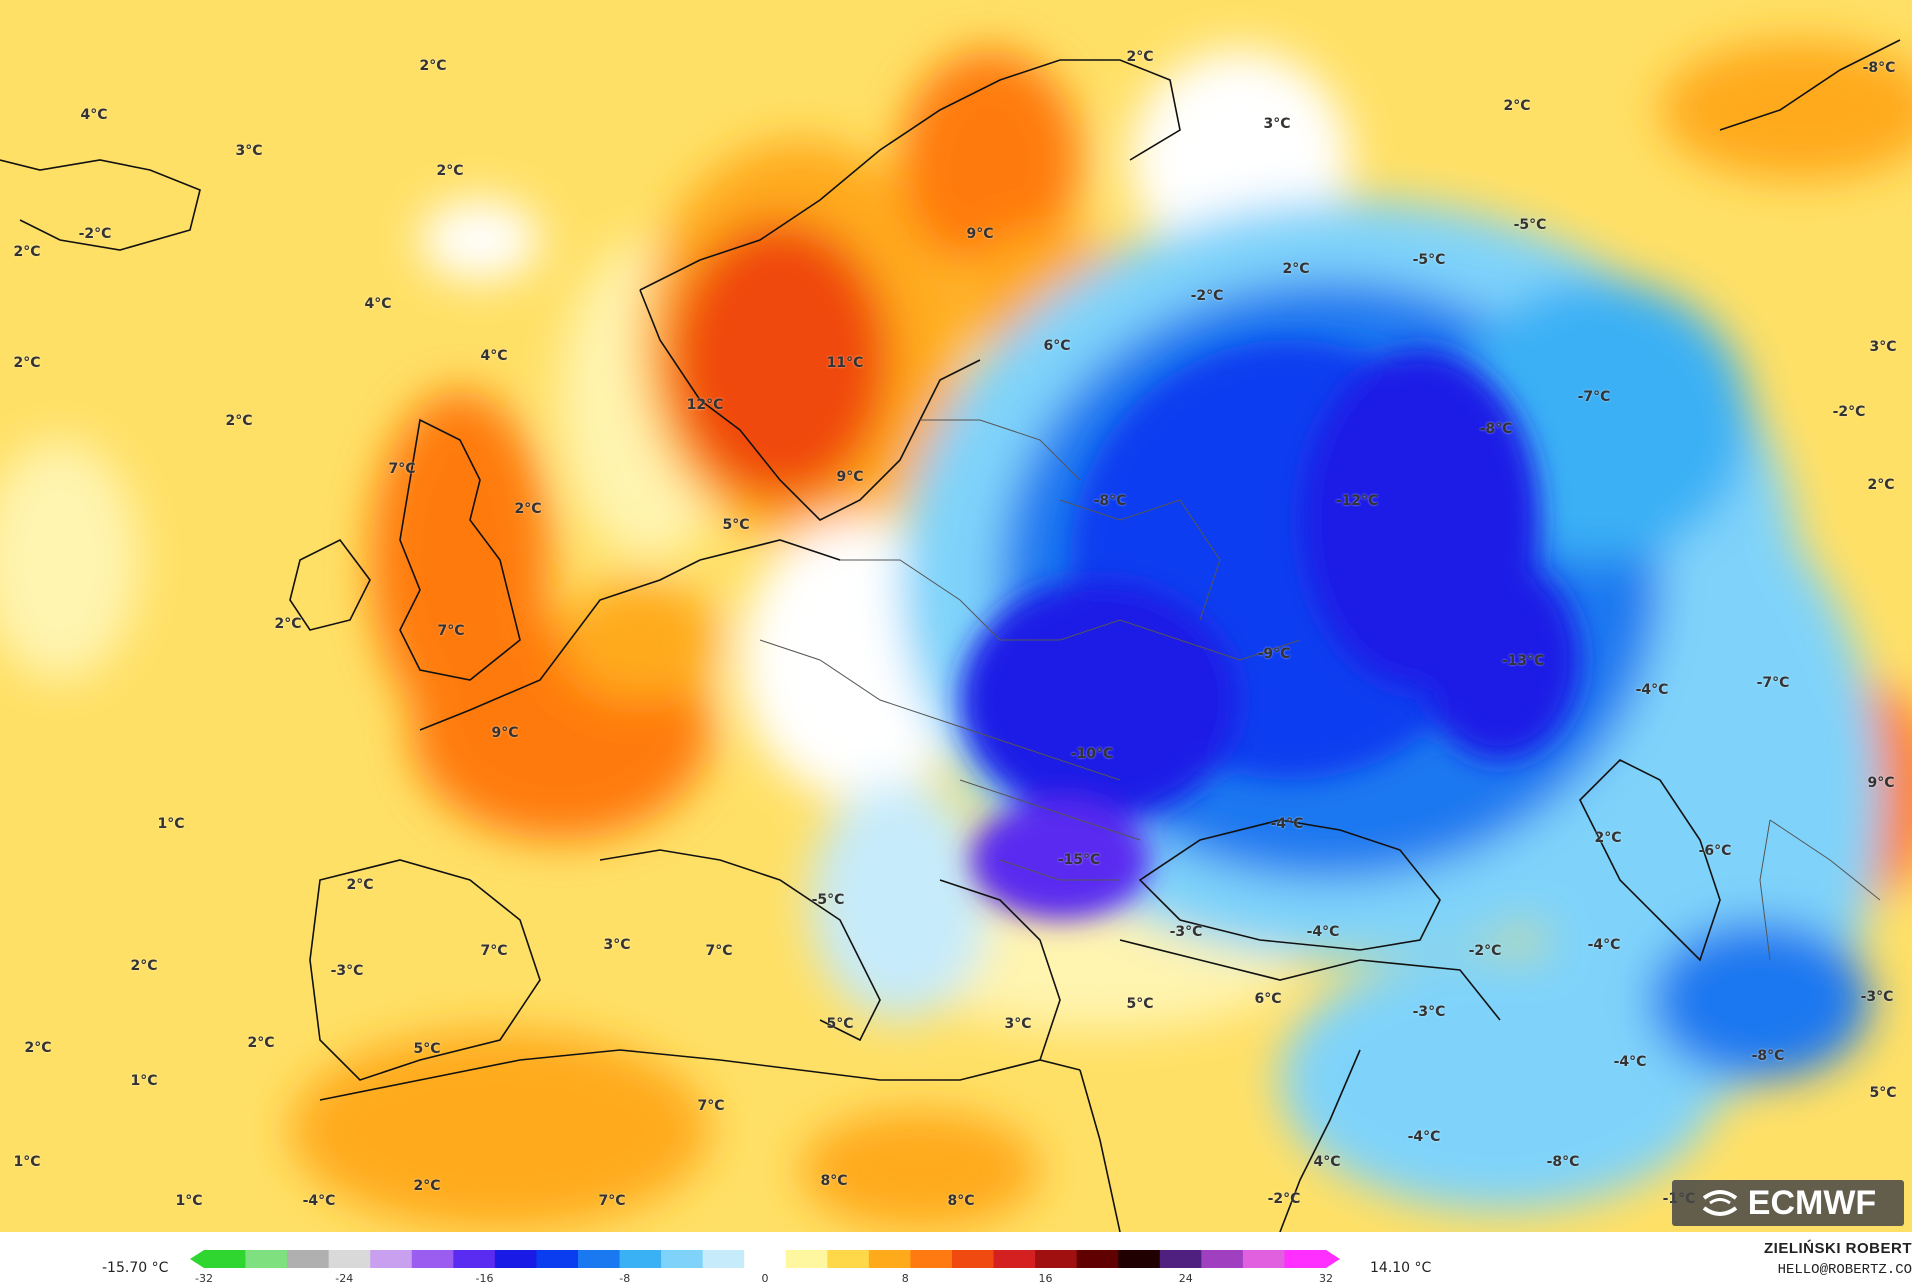  I want to click on temperature-label: -12°C, so click(1357, 501).